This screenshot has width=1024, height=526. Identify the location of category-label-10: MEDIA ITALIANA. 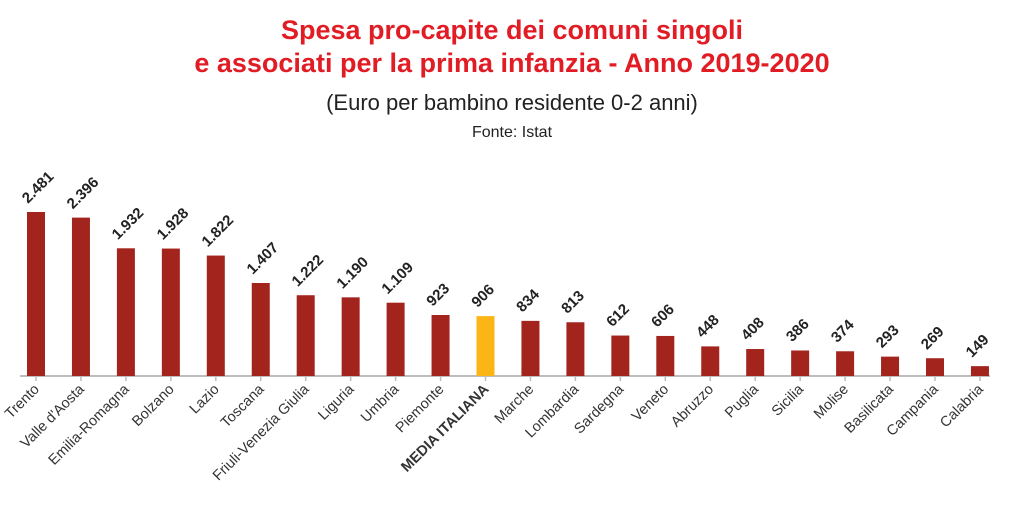
(445, 428).